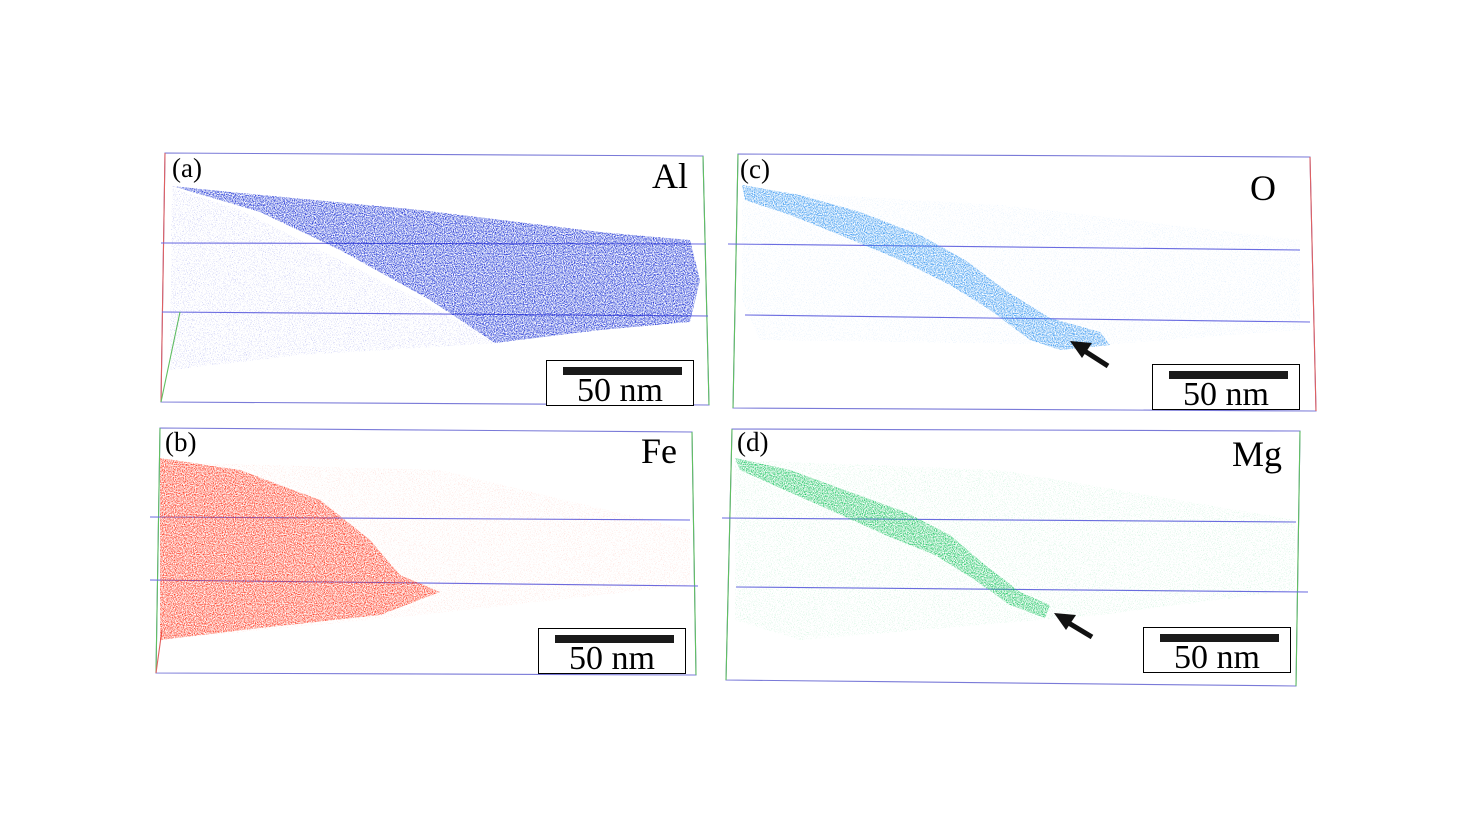 This screenshot has height=839, width=1465. What do you see at coordinates (659, 451) in the screenshot?
I see `element-label-b: Fe` at bounding box center [659, 451].